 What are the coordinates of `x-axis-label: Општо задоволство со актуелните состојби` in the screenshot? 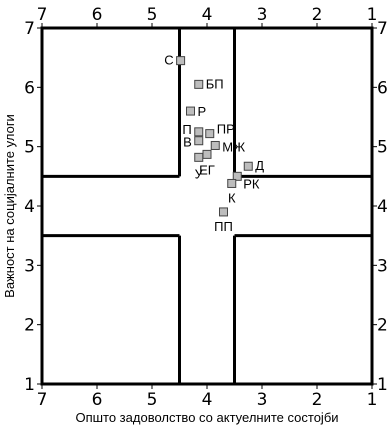 It's located at (206, 417).